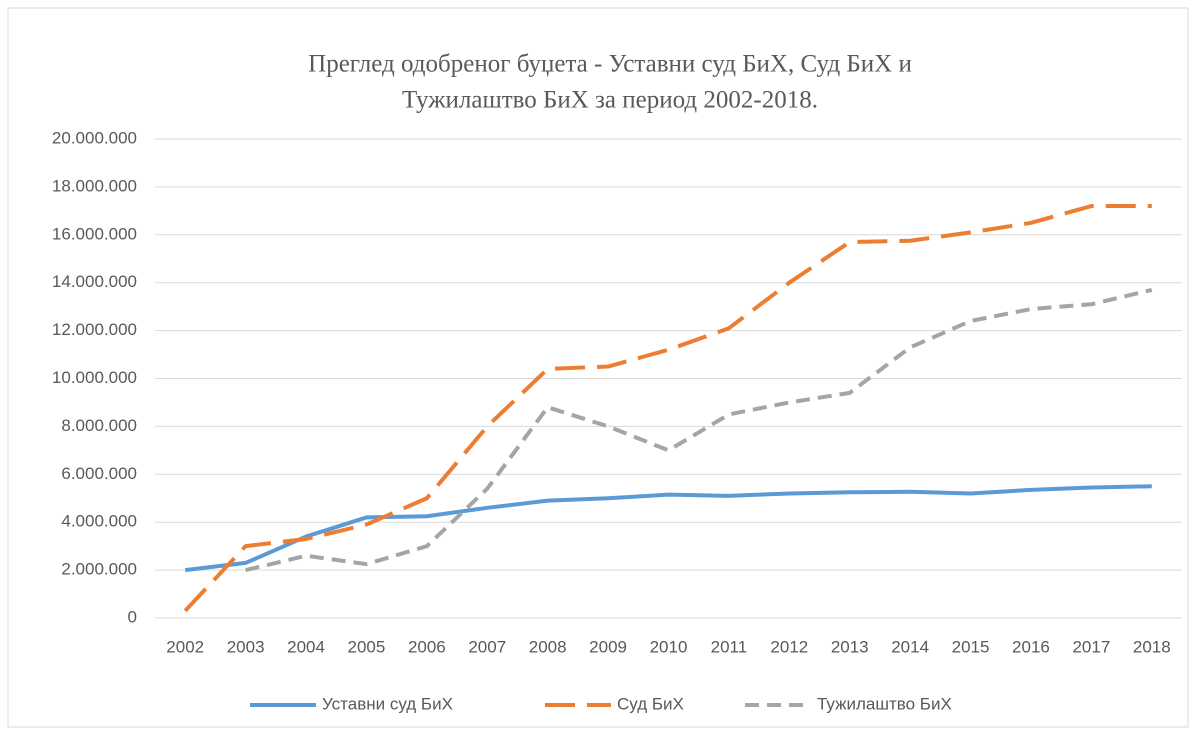 The height and width of the screenshot is (735, 1196). Describe the element at coordinates (99, 473) in the screenshot. I see `y-tick-label: 6.000.000` at that location.